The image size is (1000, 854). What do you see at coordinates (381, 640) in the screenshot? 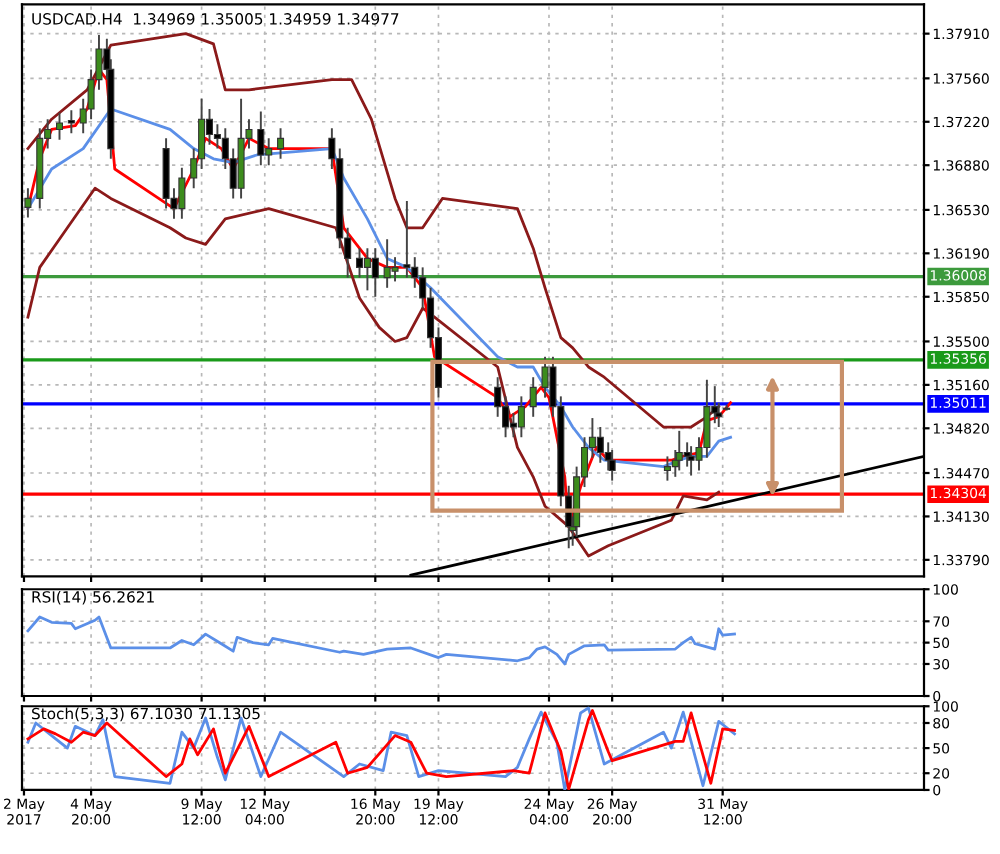
I see `line-series` at bounding box center [381, 640].